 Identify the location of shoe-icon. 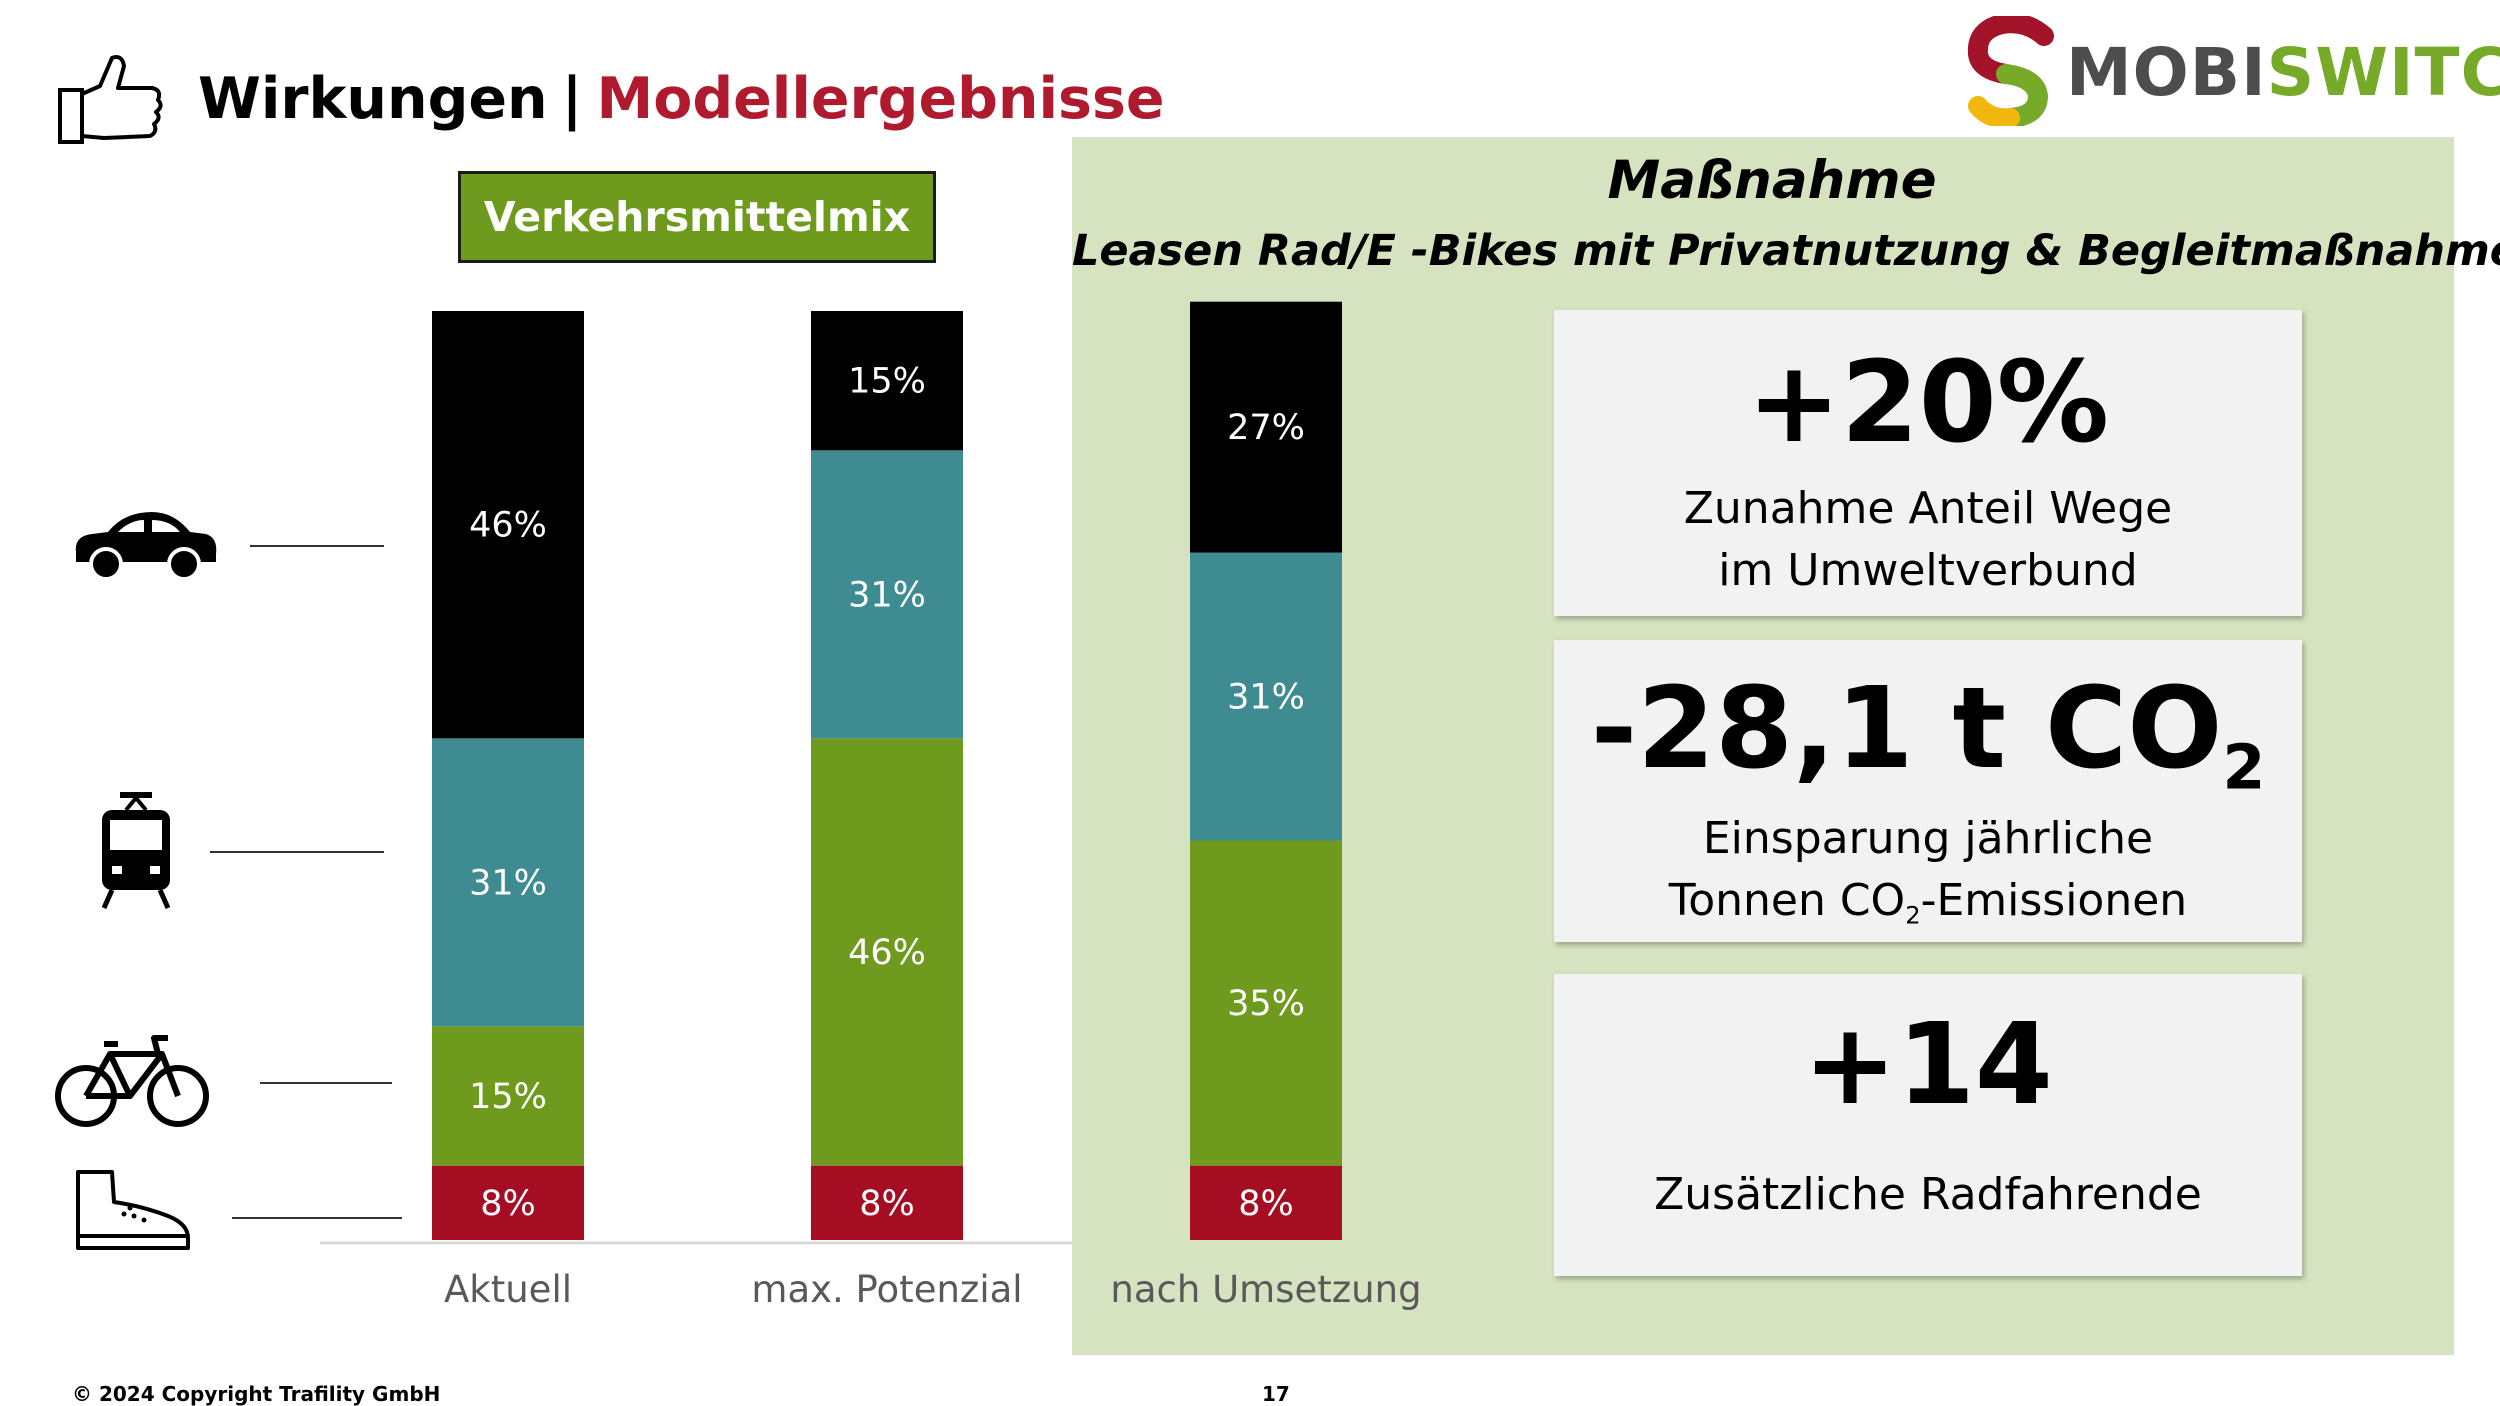
(133, 1210).